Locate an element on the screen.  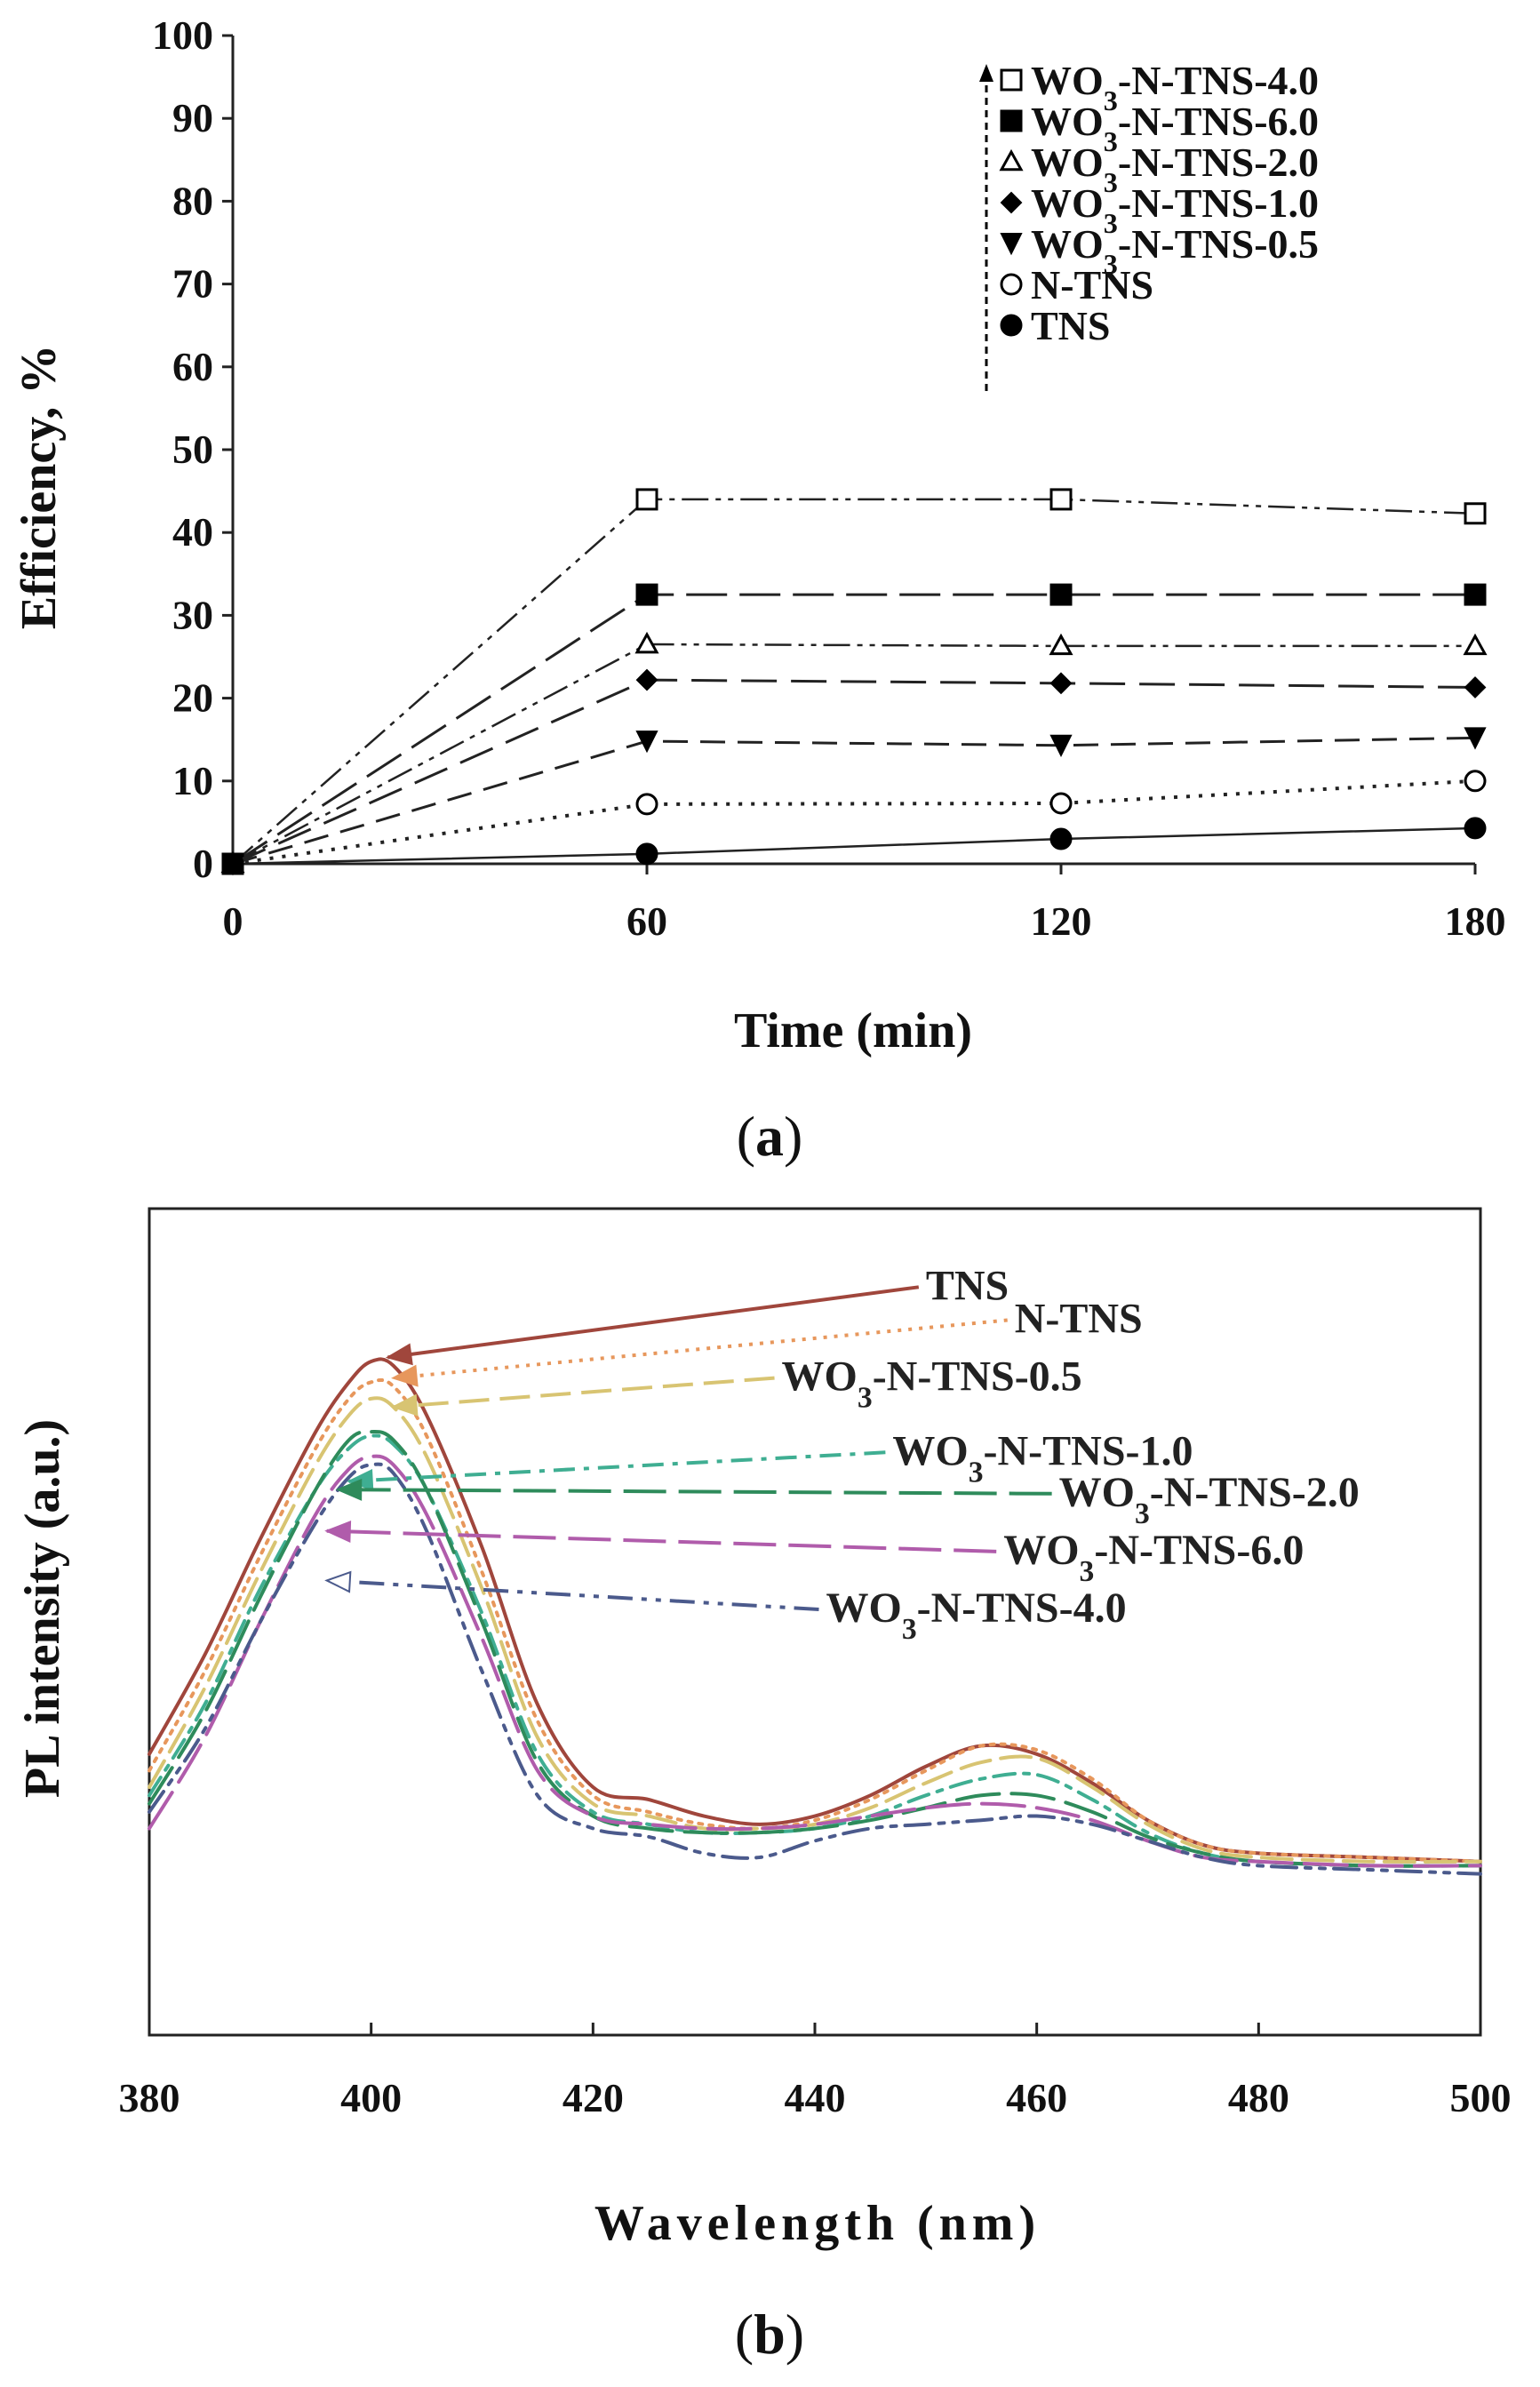
panel-b-annotation-wo3-n-tns-2.0: WO3-N-TNS-2.0 is located at coordinates (847, 1499).